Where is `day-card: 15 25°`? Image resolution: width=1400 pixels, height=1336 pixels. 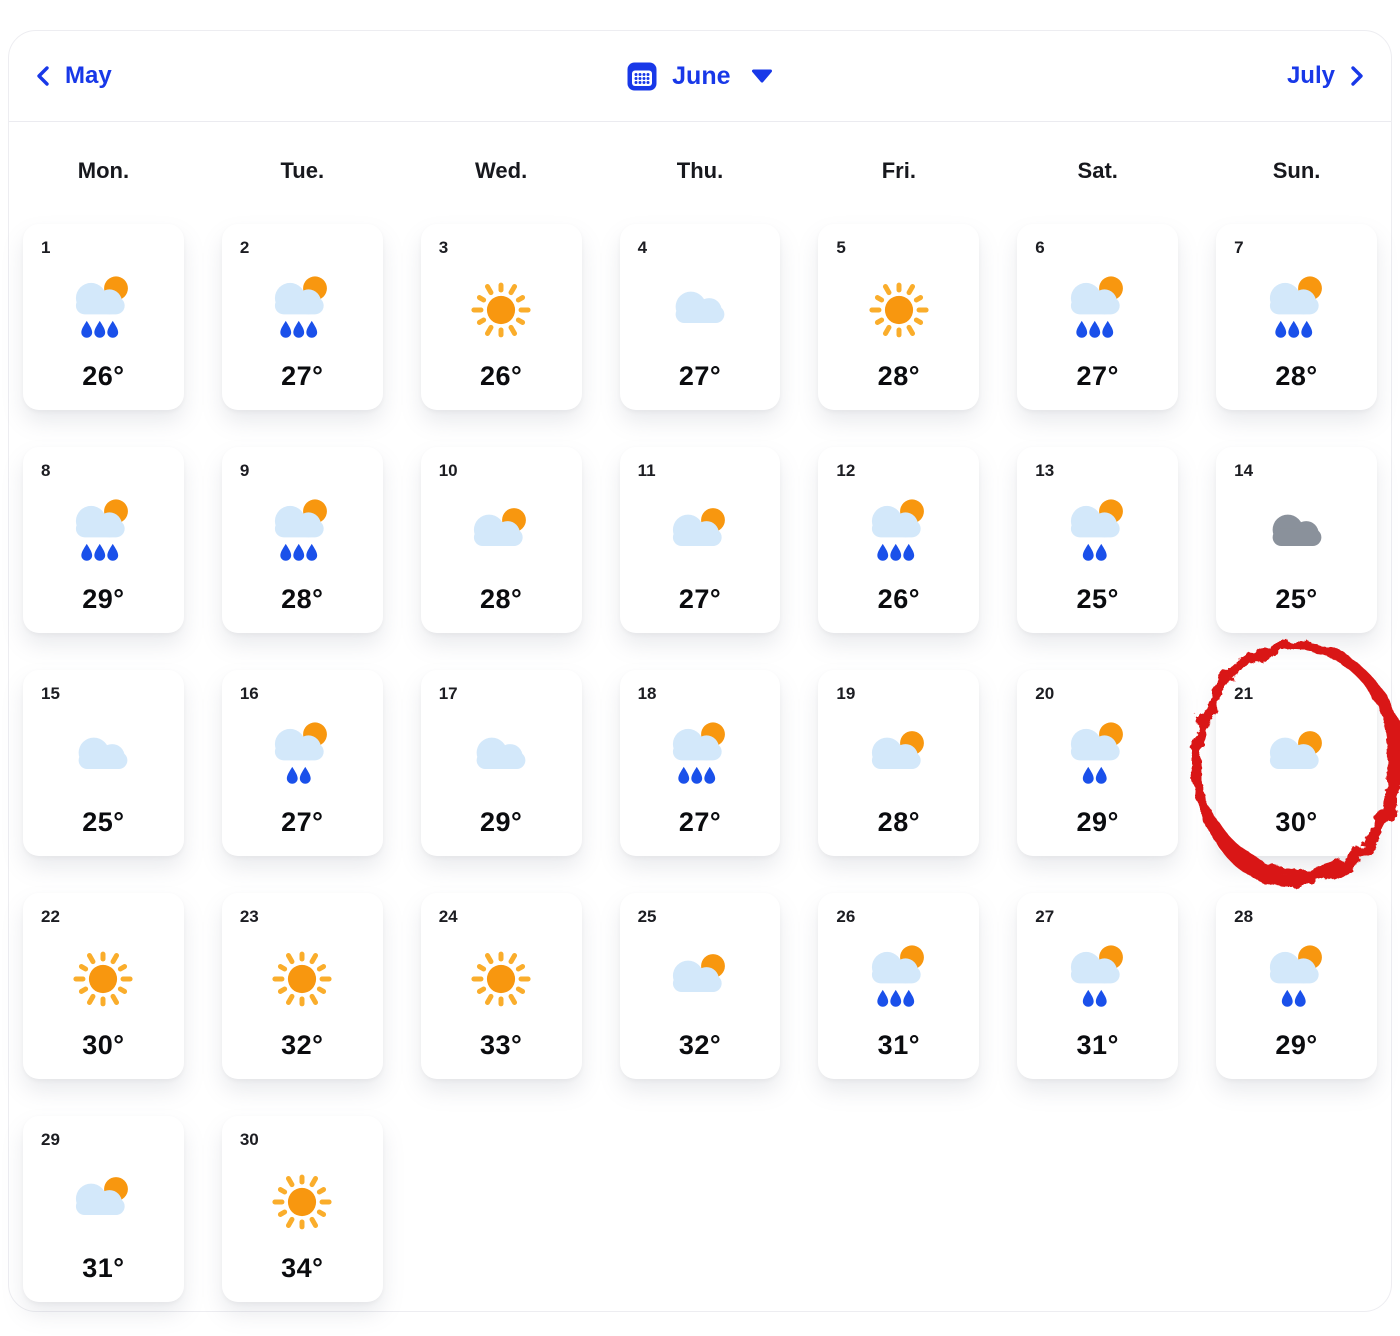 day-card: 15 25° is located at coordinates (103, 763).